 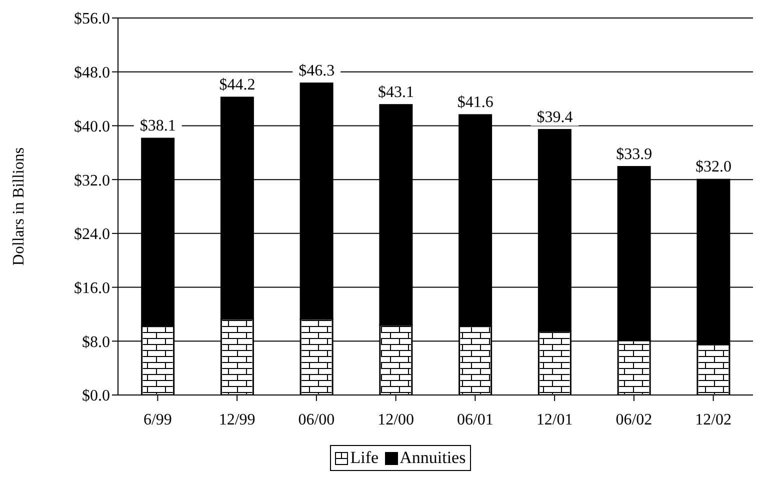 I want to click on total-label: $43.1, so click(x=396, y=92).